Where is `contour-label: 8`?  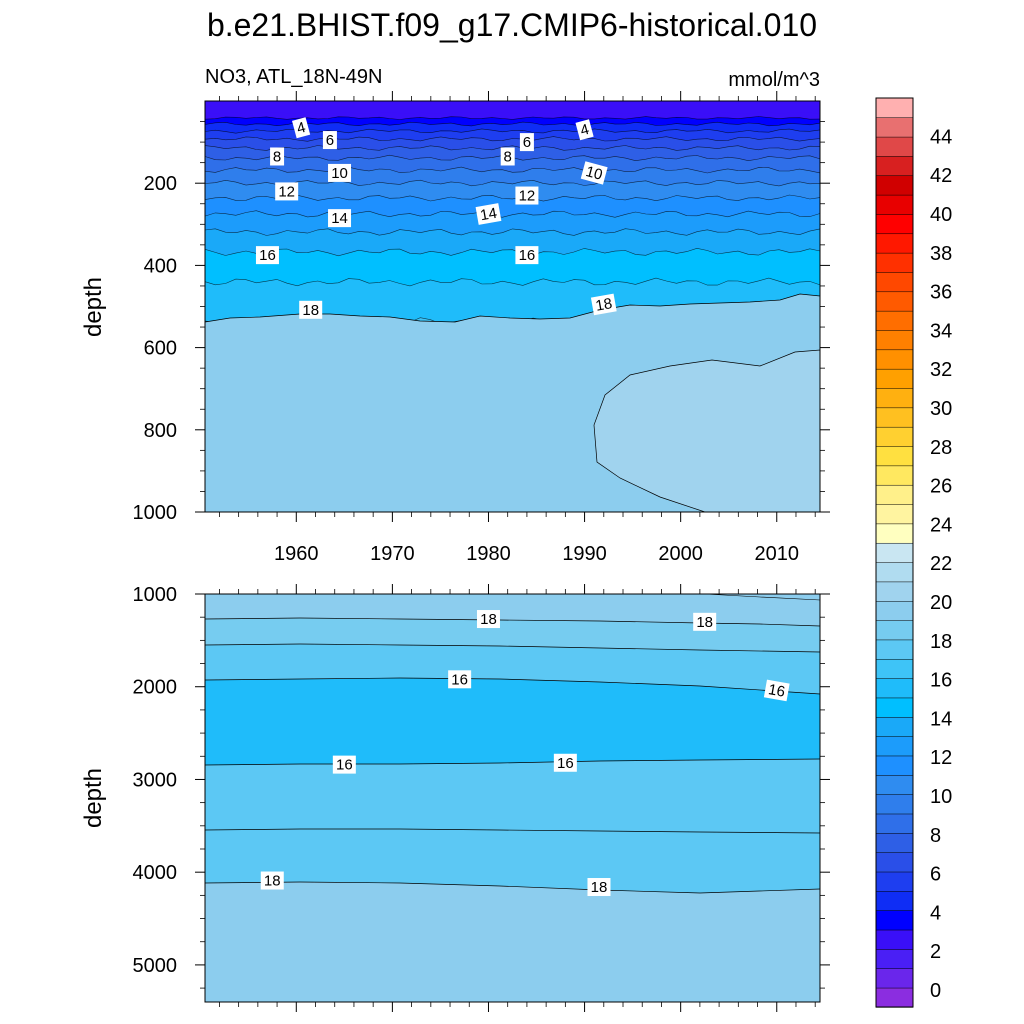 contour-label: 8 is located at coordinates (277, 156).